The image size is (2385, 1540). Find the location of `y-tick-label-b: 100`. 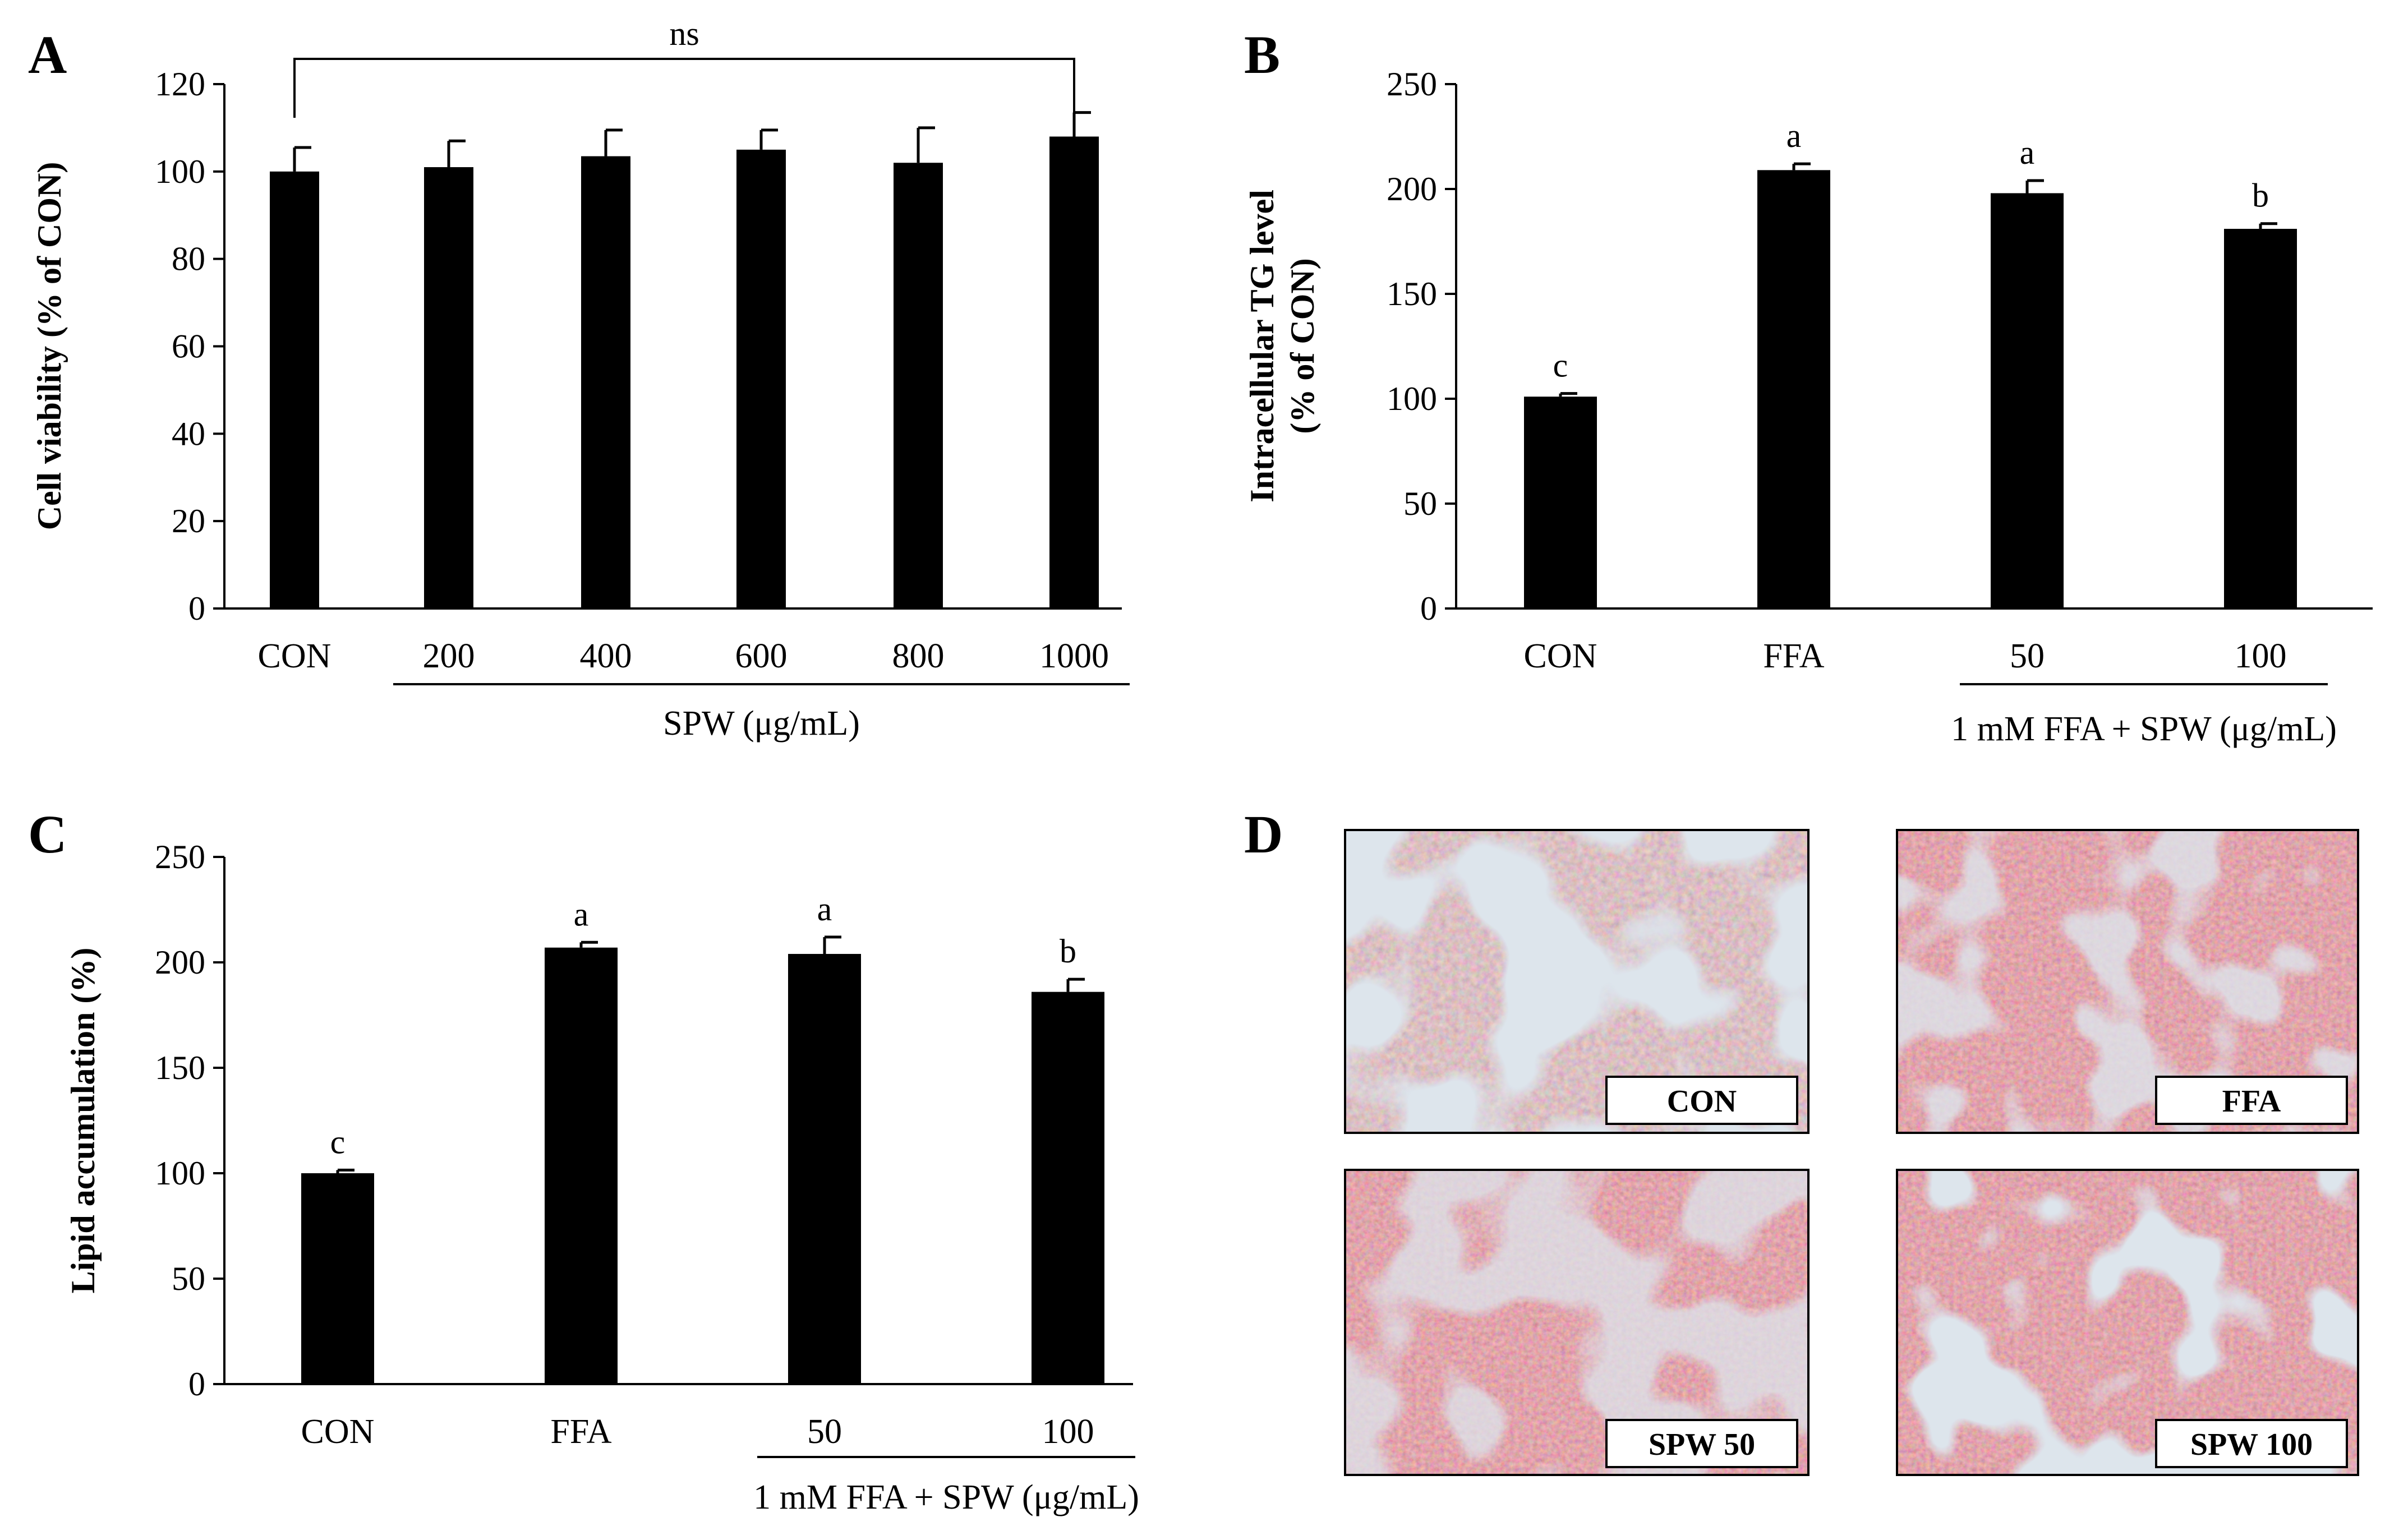

y-tick-label-b: 100 is located at coordinates (1412, 399).